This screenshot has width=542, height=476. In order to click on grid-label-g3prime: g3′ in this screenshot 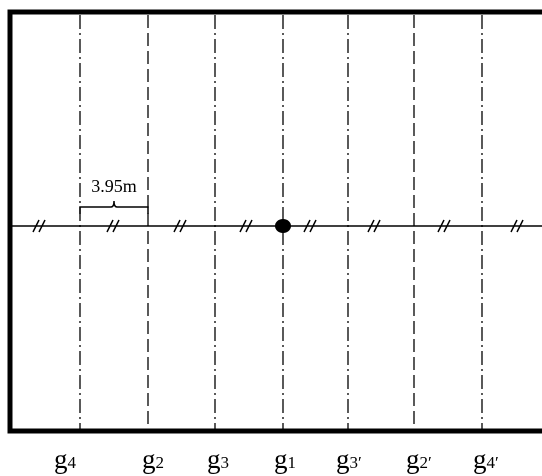, I will do `click(349, 459)`.